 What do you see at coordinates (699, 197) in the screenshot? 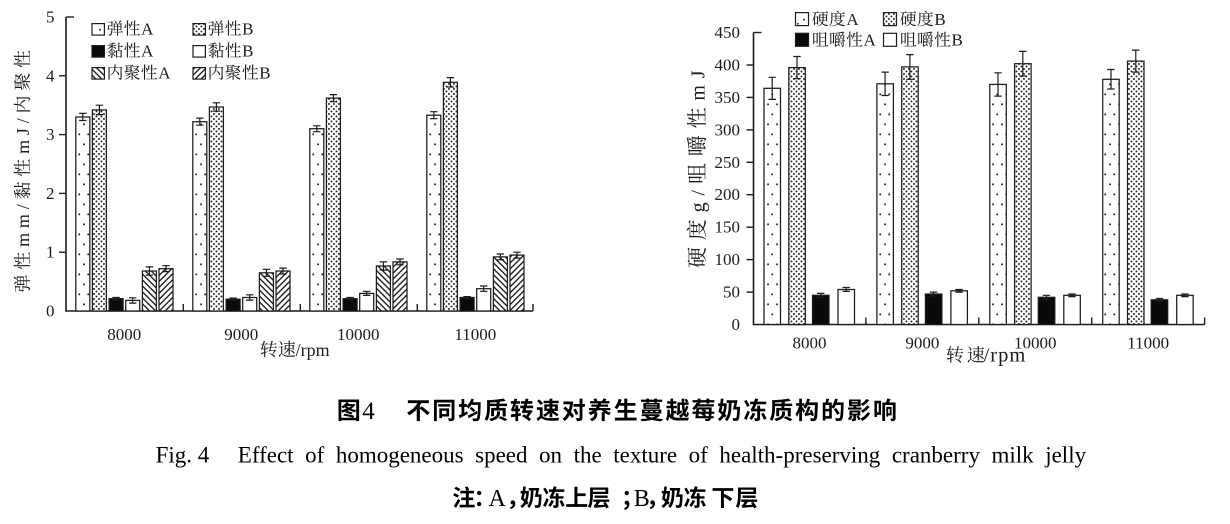
I see `svg-text: g/` at bounding box center [699, 197].